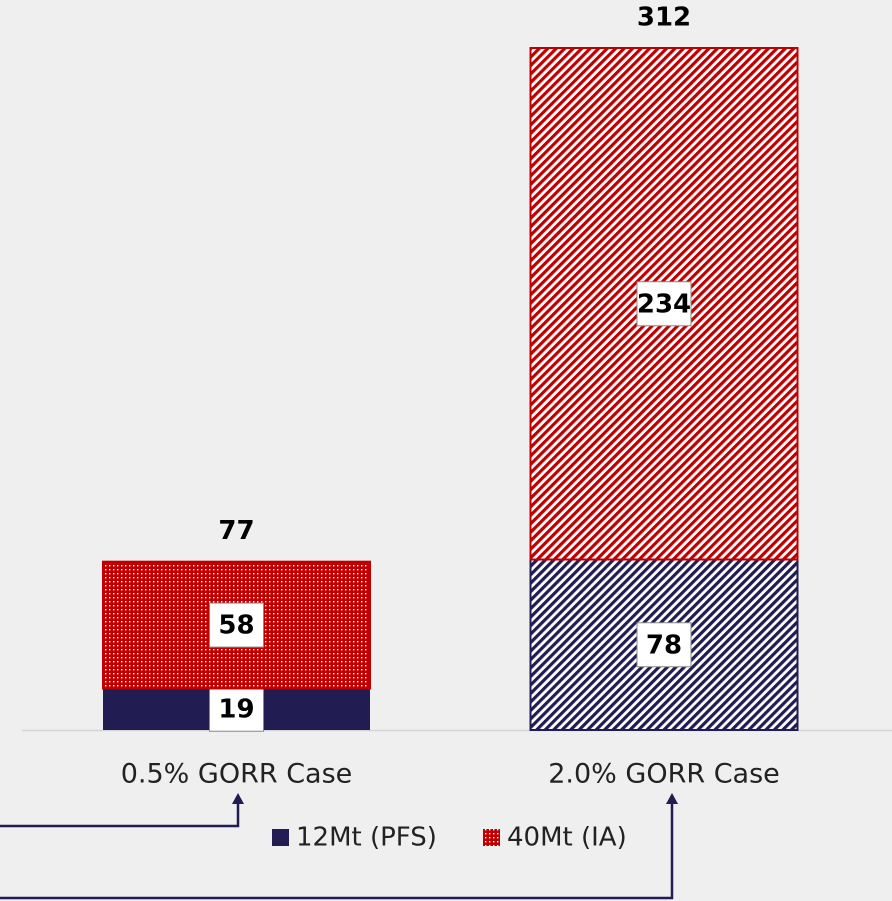  What do you see at coordinates (664, 18) in the screenshot?
I see `total-label: 312` at bounding box center [664, 18].